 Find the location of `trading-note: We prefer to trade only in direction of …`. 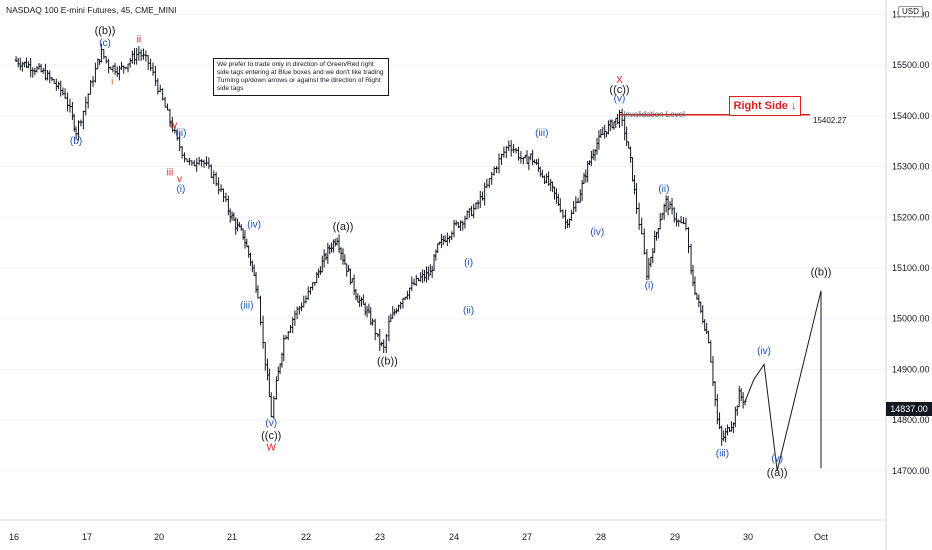

trading-note: We prefer to trade only in direction of … is located at coordinates (301, 77).